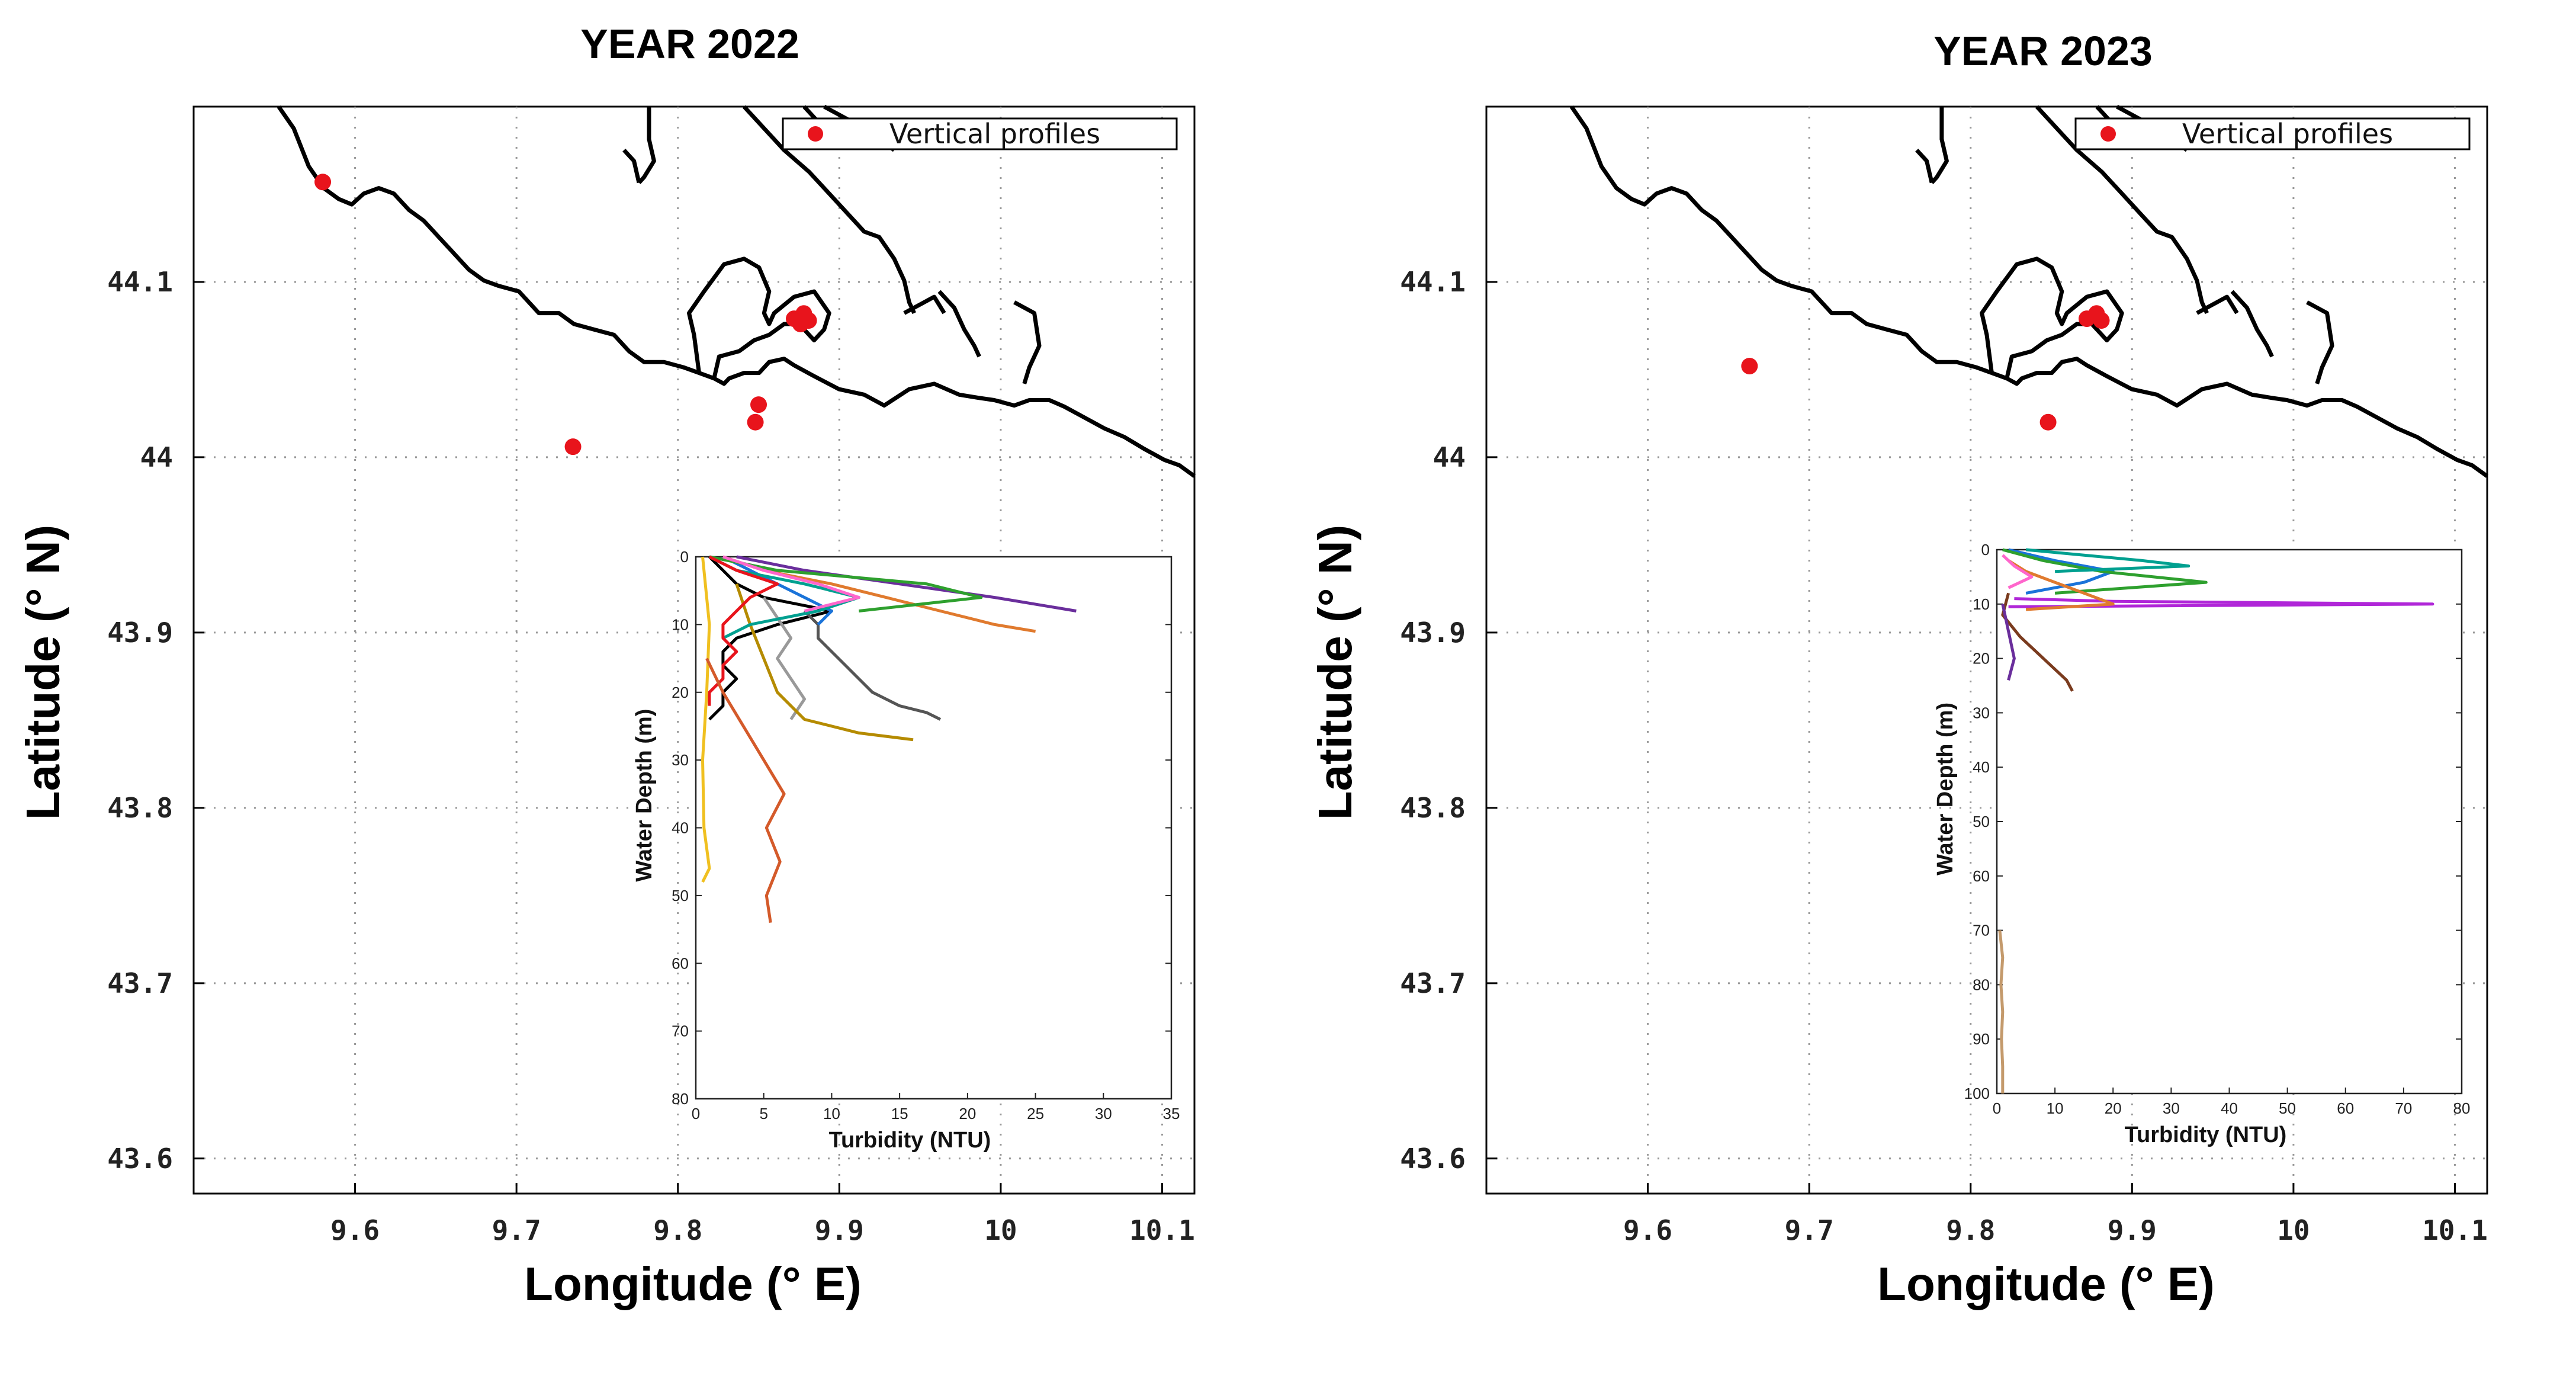 Image resolution: width=2576 pixels, height=1392 pixels. Describe the element at coordinates (2108, 134) in the screenshot. I see `legend-marker` at that location.